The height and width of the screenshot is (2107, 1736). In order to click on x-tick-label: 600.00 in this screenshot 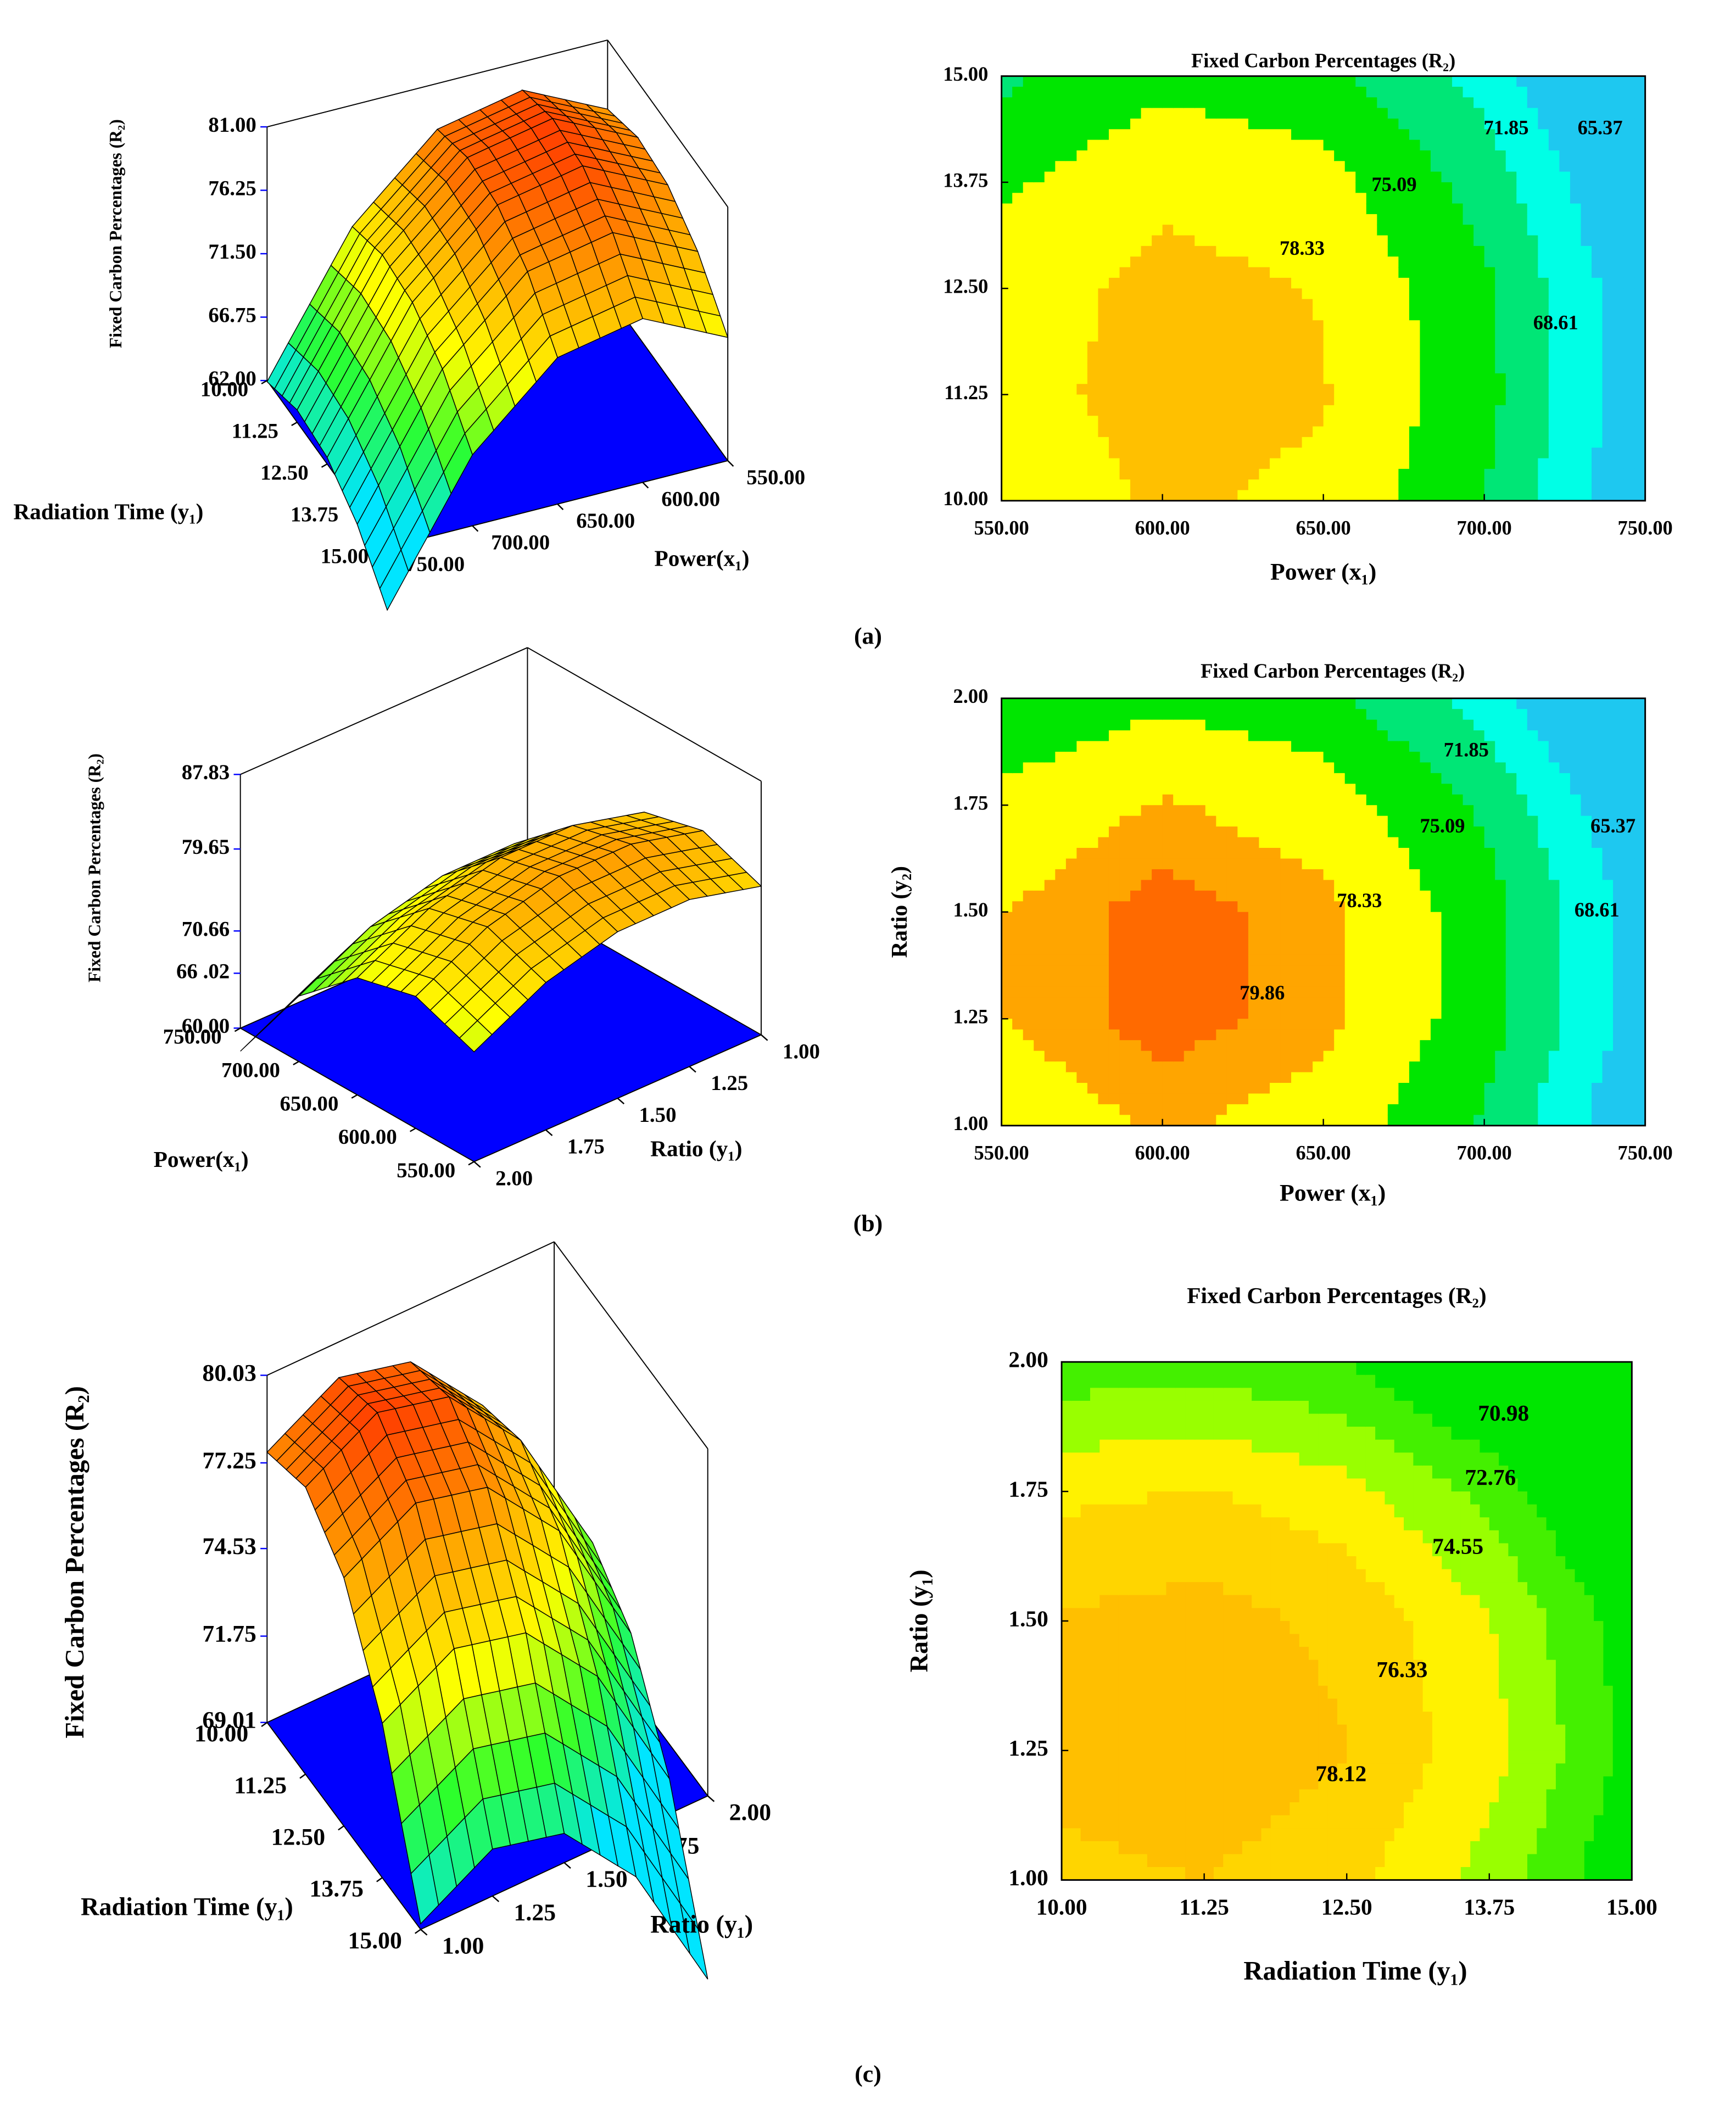, I will do `click(367, 1137)`.